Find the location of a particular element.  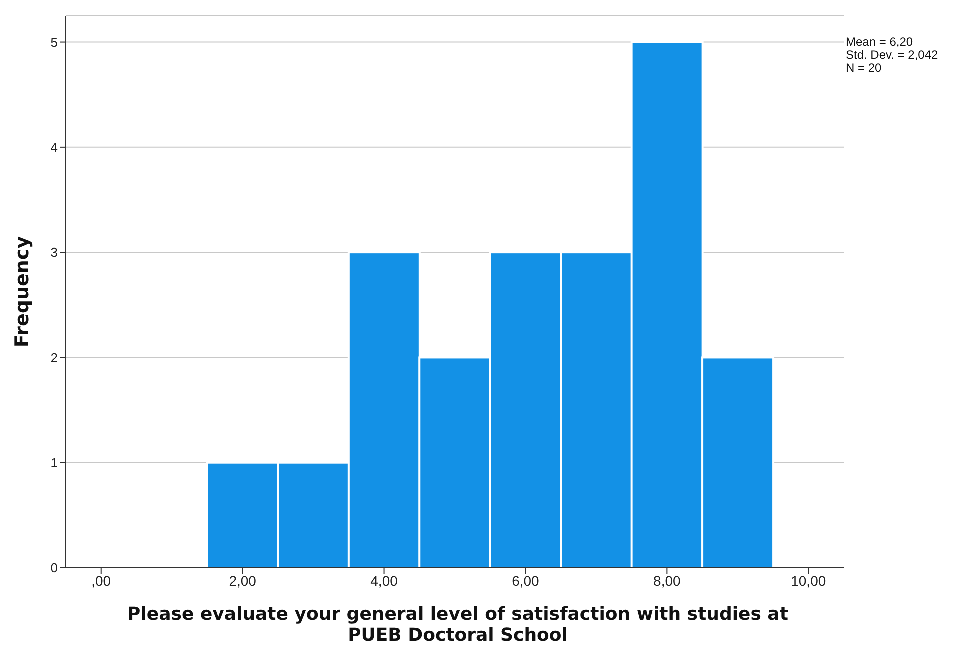

y-tick-label: 3 is located at coordinates (54, 252).